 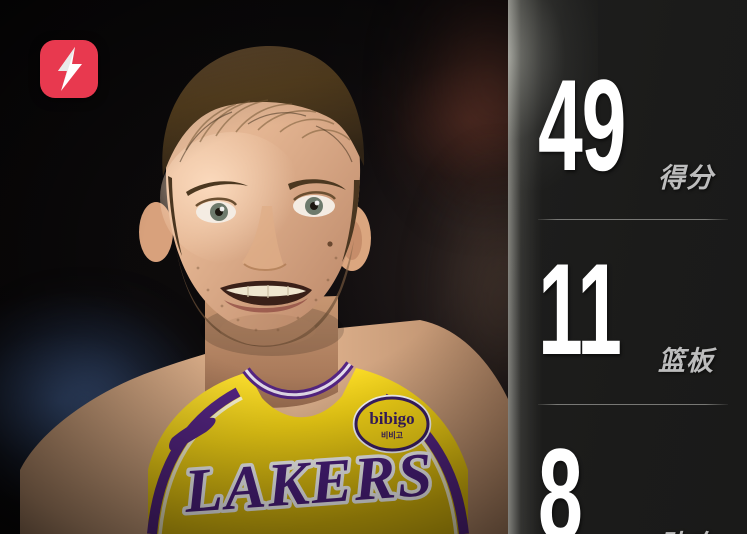 What do you see at coordinates (580, 309) in the screenshot?
I see `stat-value-rebounds: 11` at bounding box center [580, 309].